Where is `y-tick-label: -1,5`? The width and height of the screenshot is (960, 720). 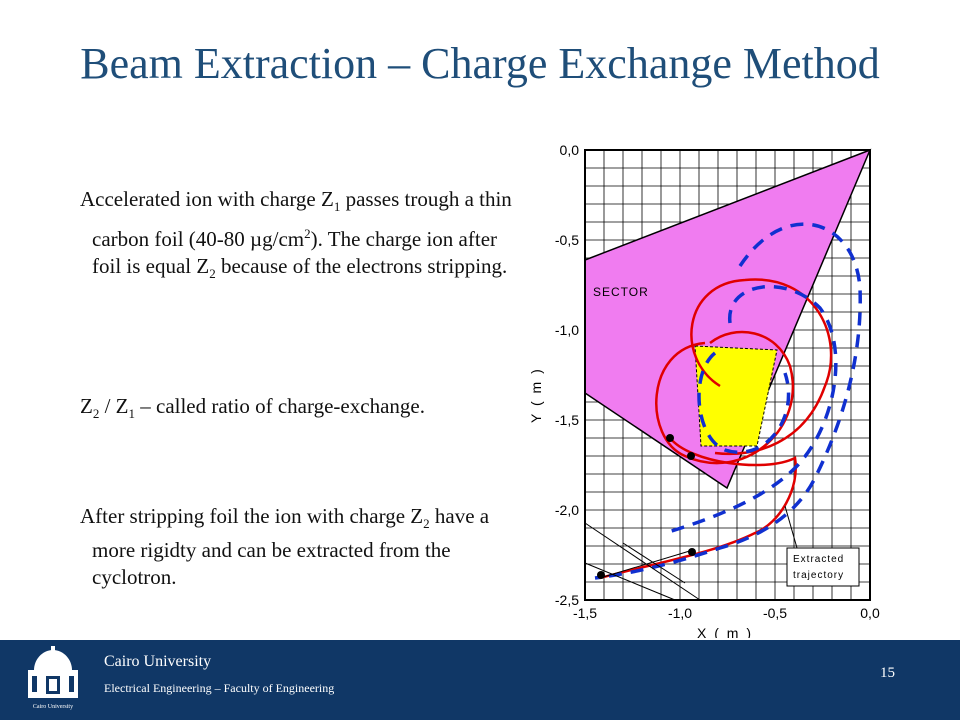 y-tick-label: -1,5 is located at coordinates (567, 420).